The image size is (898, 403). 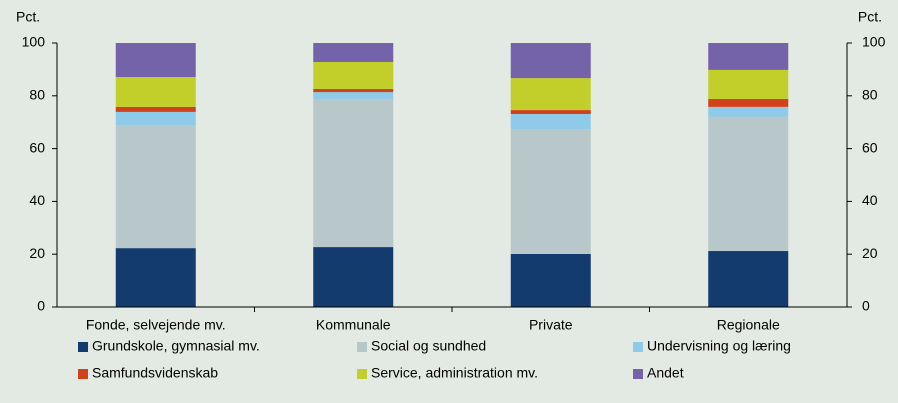 What do you see at coordinates (37, 200) in the screenshot?
I see `y-tick-label: 40` at bounding box center [37, 200].